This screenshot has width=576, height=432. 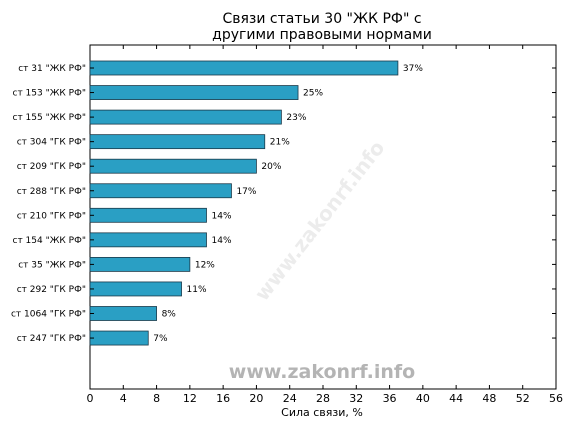 What do you see at coordinates (50, 118) in the screenshot?
I see `category-label: ст 155 "ЖК РФ"` at bounding box center [50, 118].